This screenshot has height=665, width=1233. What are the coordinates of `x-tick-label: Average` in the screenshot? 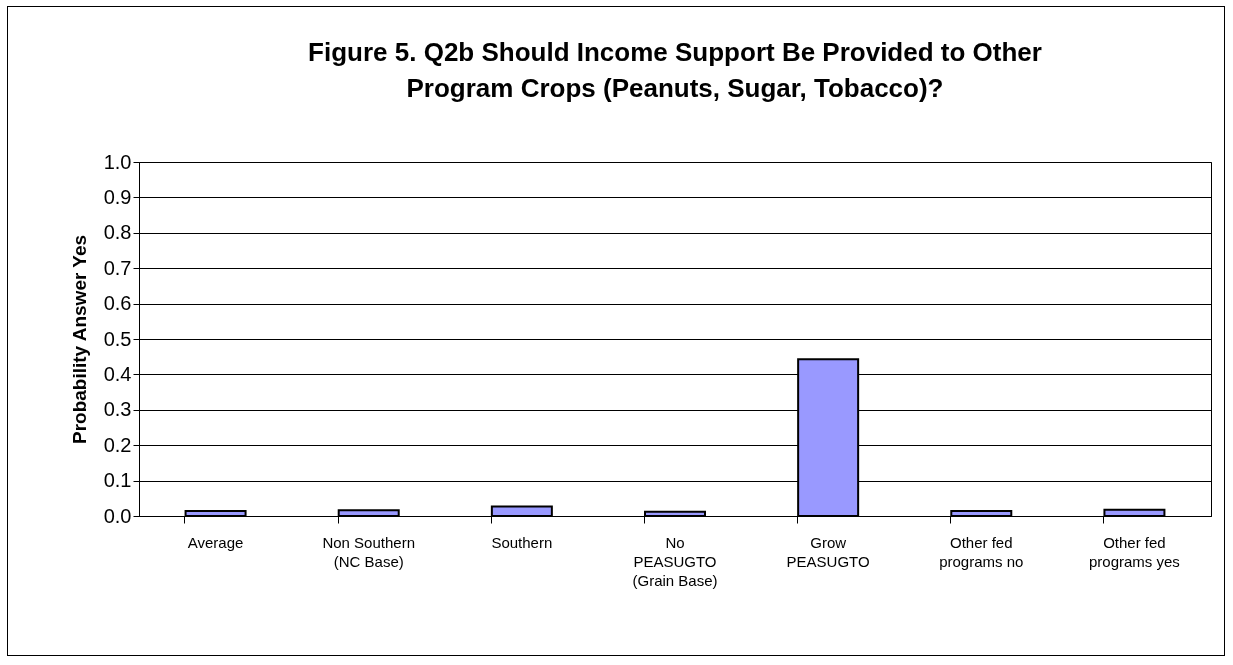 It's located at (215, 542).